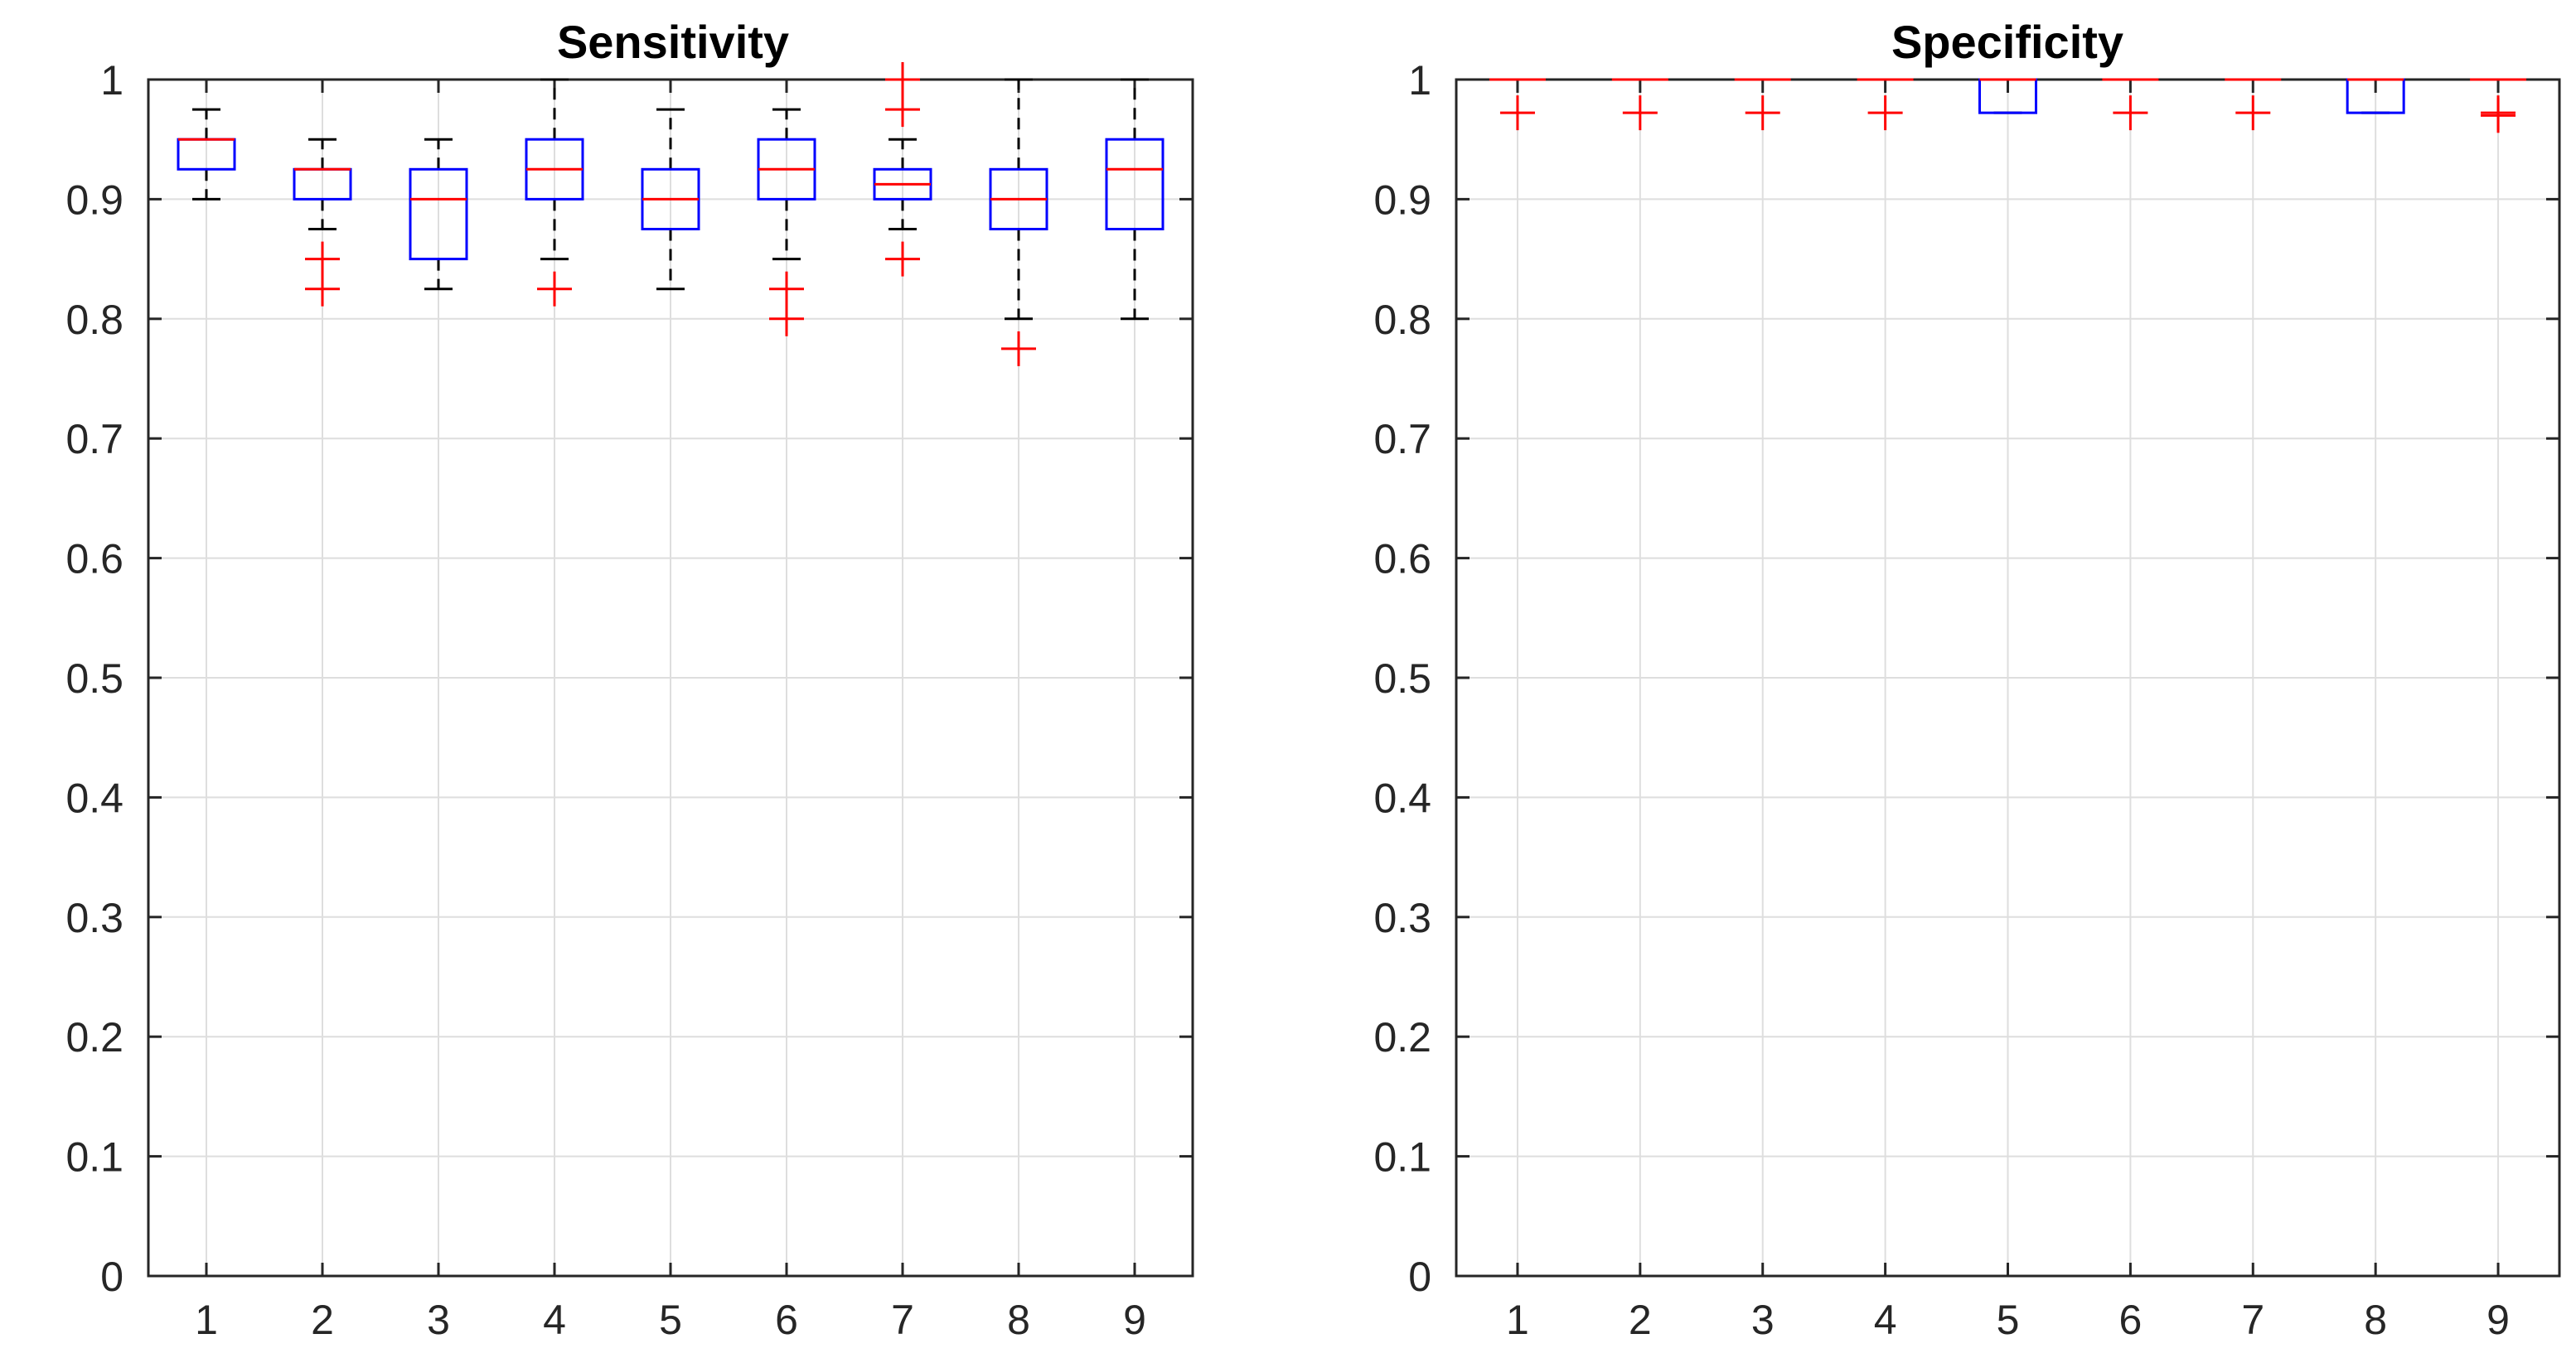 The image size is (2576, 1358). I want to click on sensitivity-title: Sensitivity, so click(673, 42).